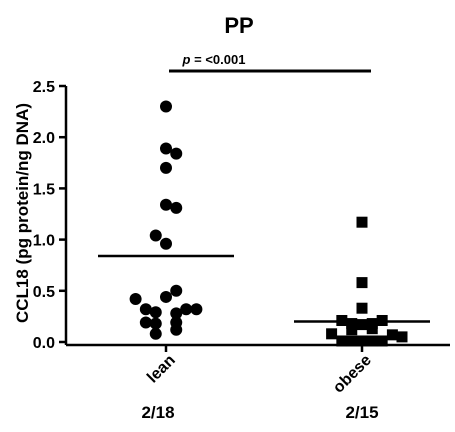 This screenshot has width=455, height=432. I want to click on count-label-lean: 2/18, so click(157, 412).